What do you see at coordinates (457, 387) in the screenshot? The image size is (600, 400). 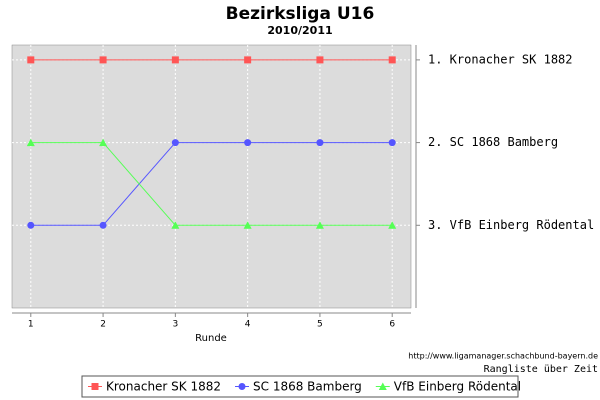 I see `legend-label: VfB Einberg Rödental` at bounding box center [457, 387].